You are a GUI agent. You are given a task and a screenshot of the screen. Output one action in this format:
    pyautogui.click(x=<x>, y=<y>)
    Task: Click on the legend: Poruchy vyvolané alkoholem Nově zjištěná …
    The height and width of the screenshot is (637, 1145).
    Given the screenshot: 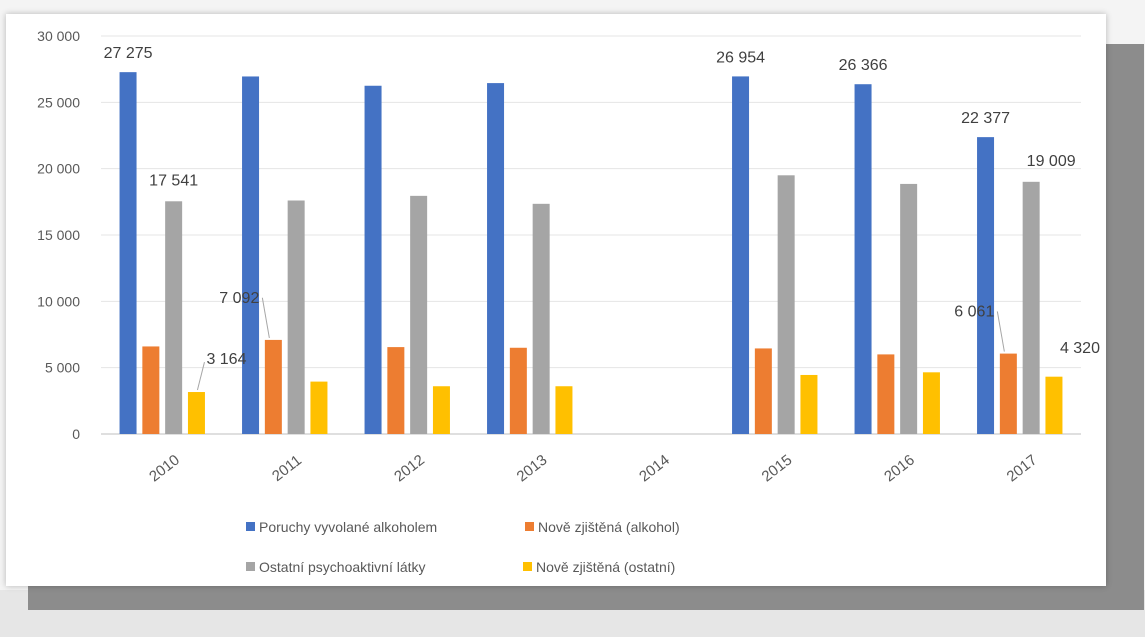 What is the action you would take?
    pyautogui.click(x=463, y=547)
    